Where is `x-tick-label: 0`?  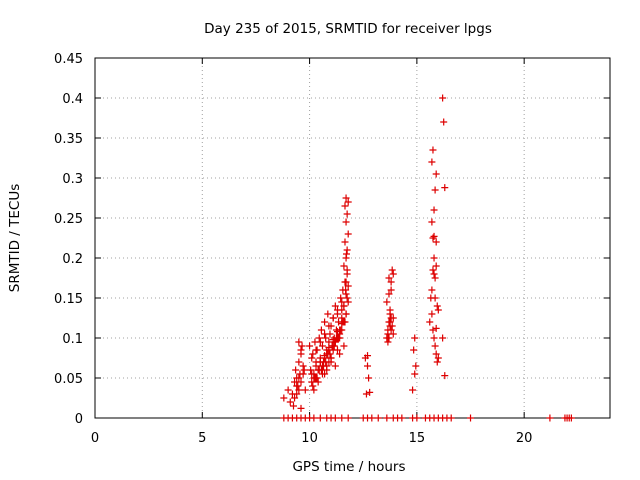
x-tick-label: 0 is located at coordinates (95, 438).